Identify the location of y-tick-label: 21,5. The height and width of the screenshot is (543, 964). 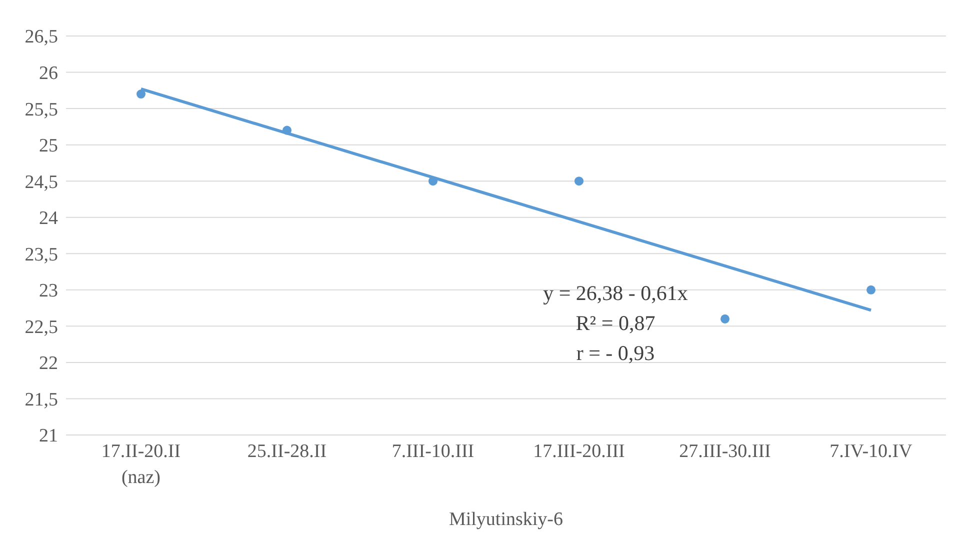
(41, 399).